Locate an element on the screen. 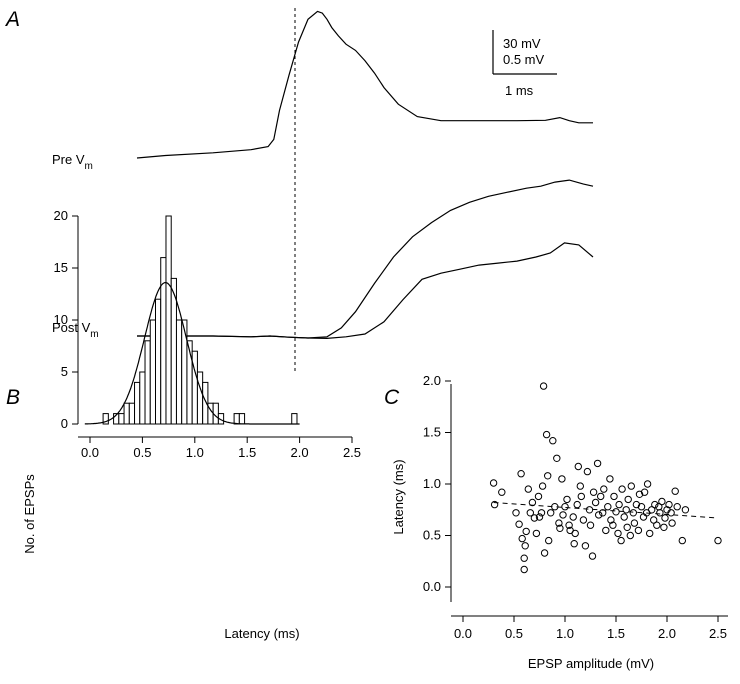 The height and width of the screenshot is (684, 740). post-vm-label: Post Vm is located at coordinates (75, 330).